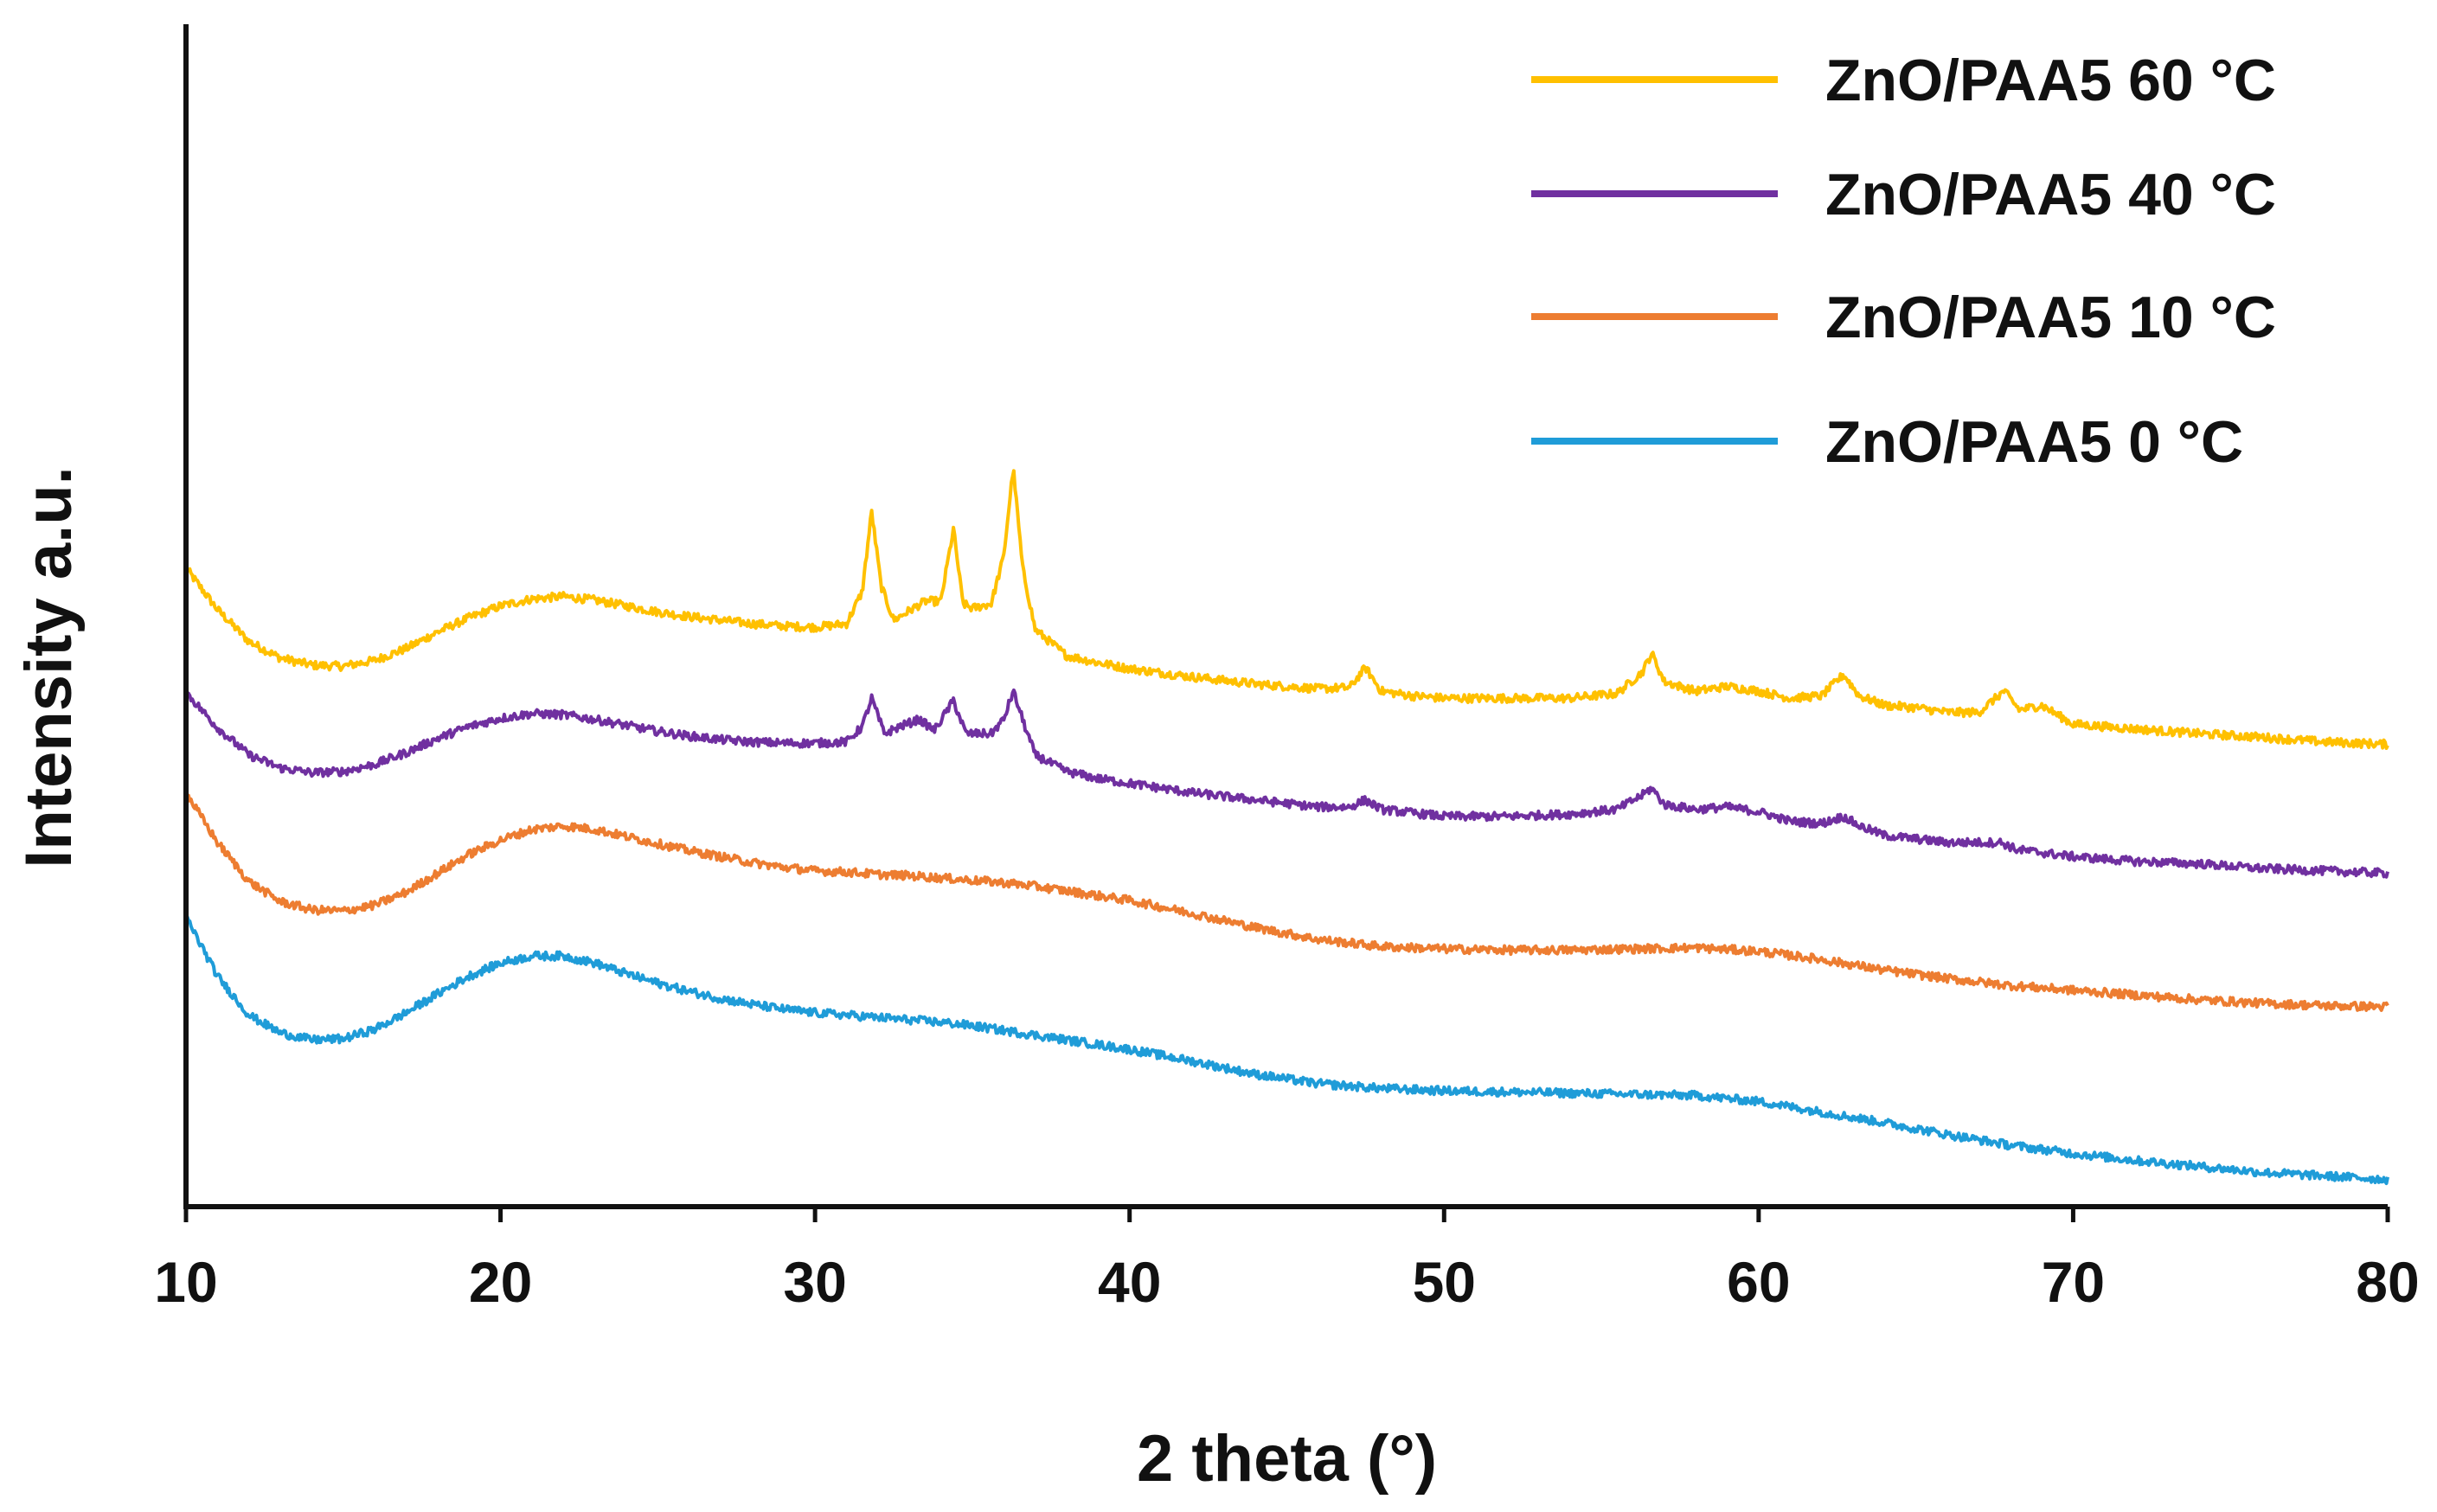  I want to click on x-tick-layer: 10 20 30 40 50 60 70 80, so click(1287, 1260).